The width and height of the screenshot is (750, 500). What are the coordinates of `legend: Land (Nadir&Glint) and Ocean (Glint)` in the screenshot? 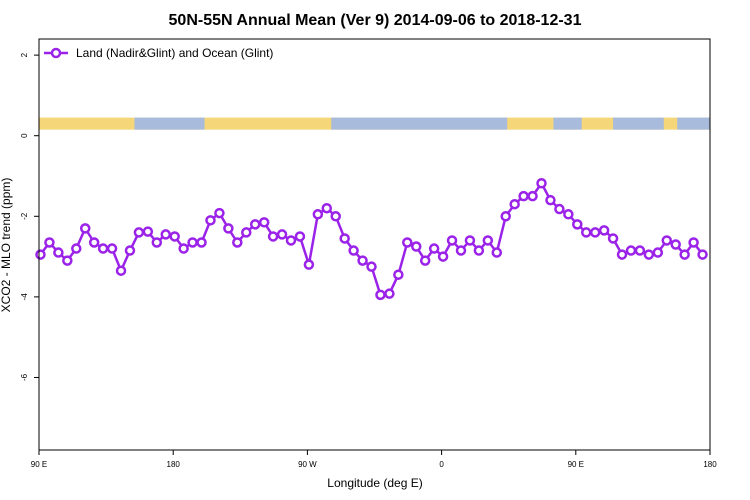 It's located at (158, 53).